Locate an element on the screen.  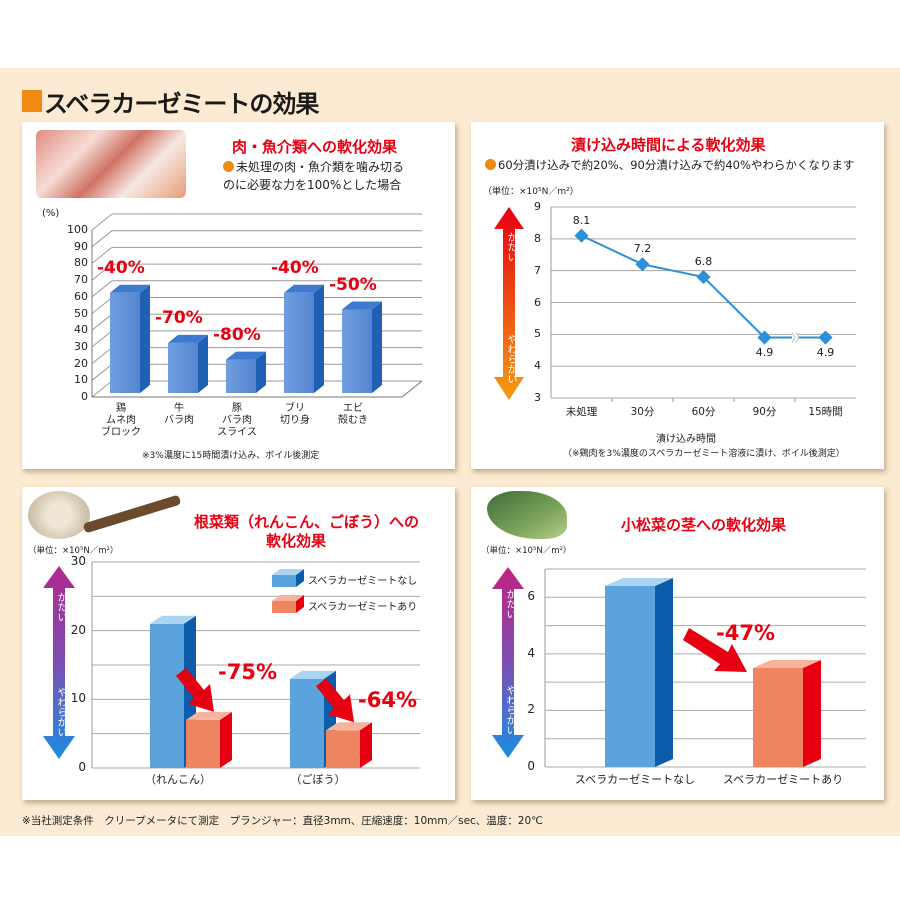
y-tick: 3 is located at coordinates (537, 397).